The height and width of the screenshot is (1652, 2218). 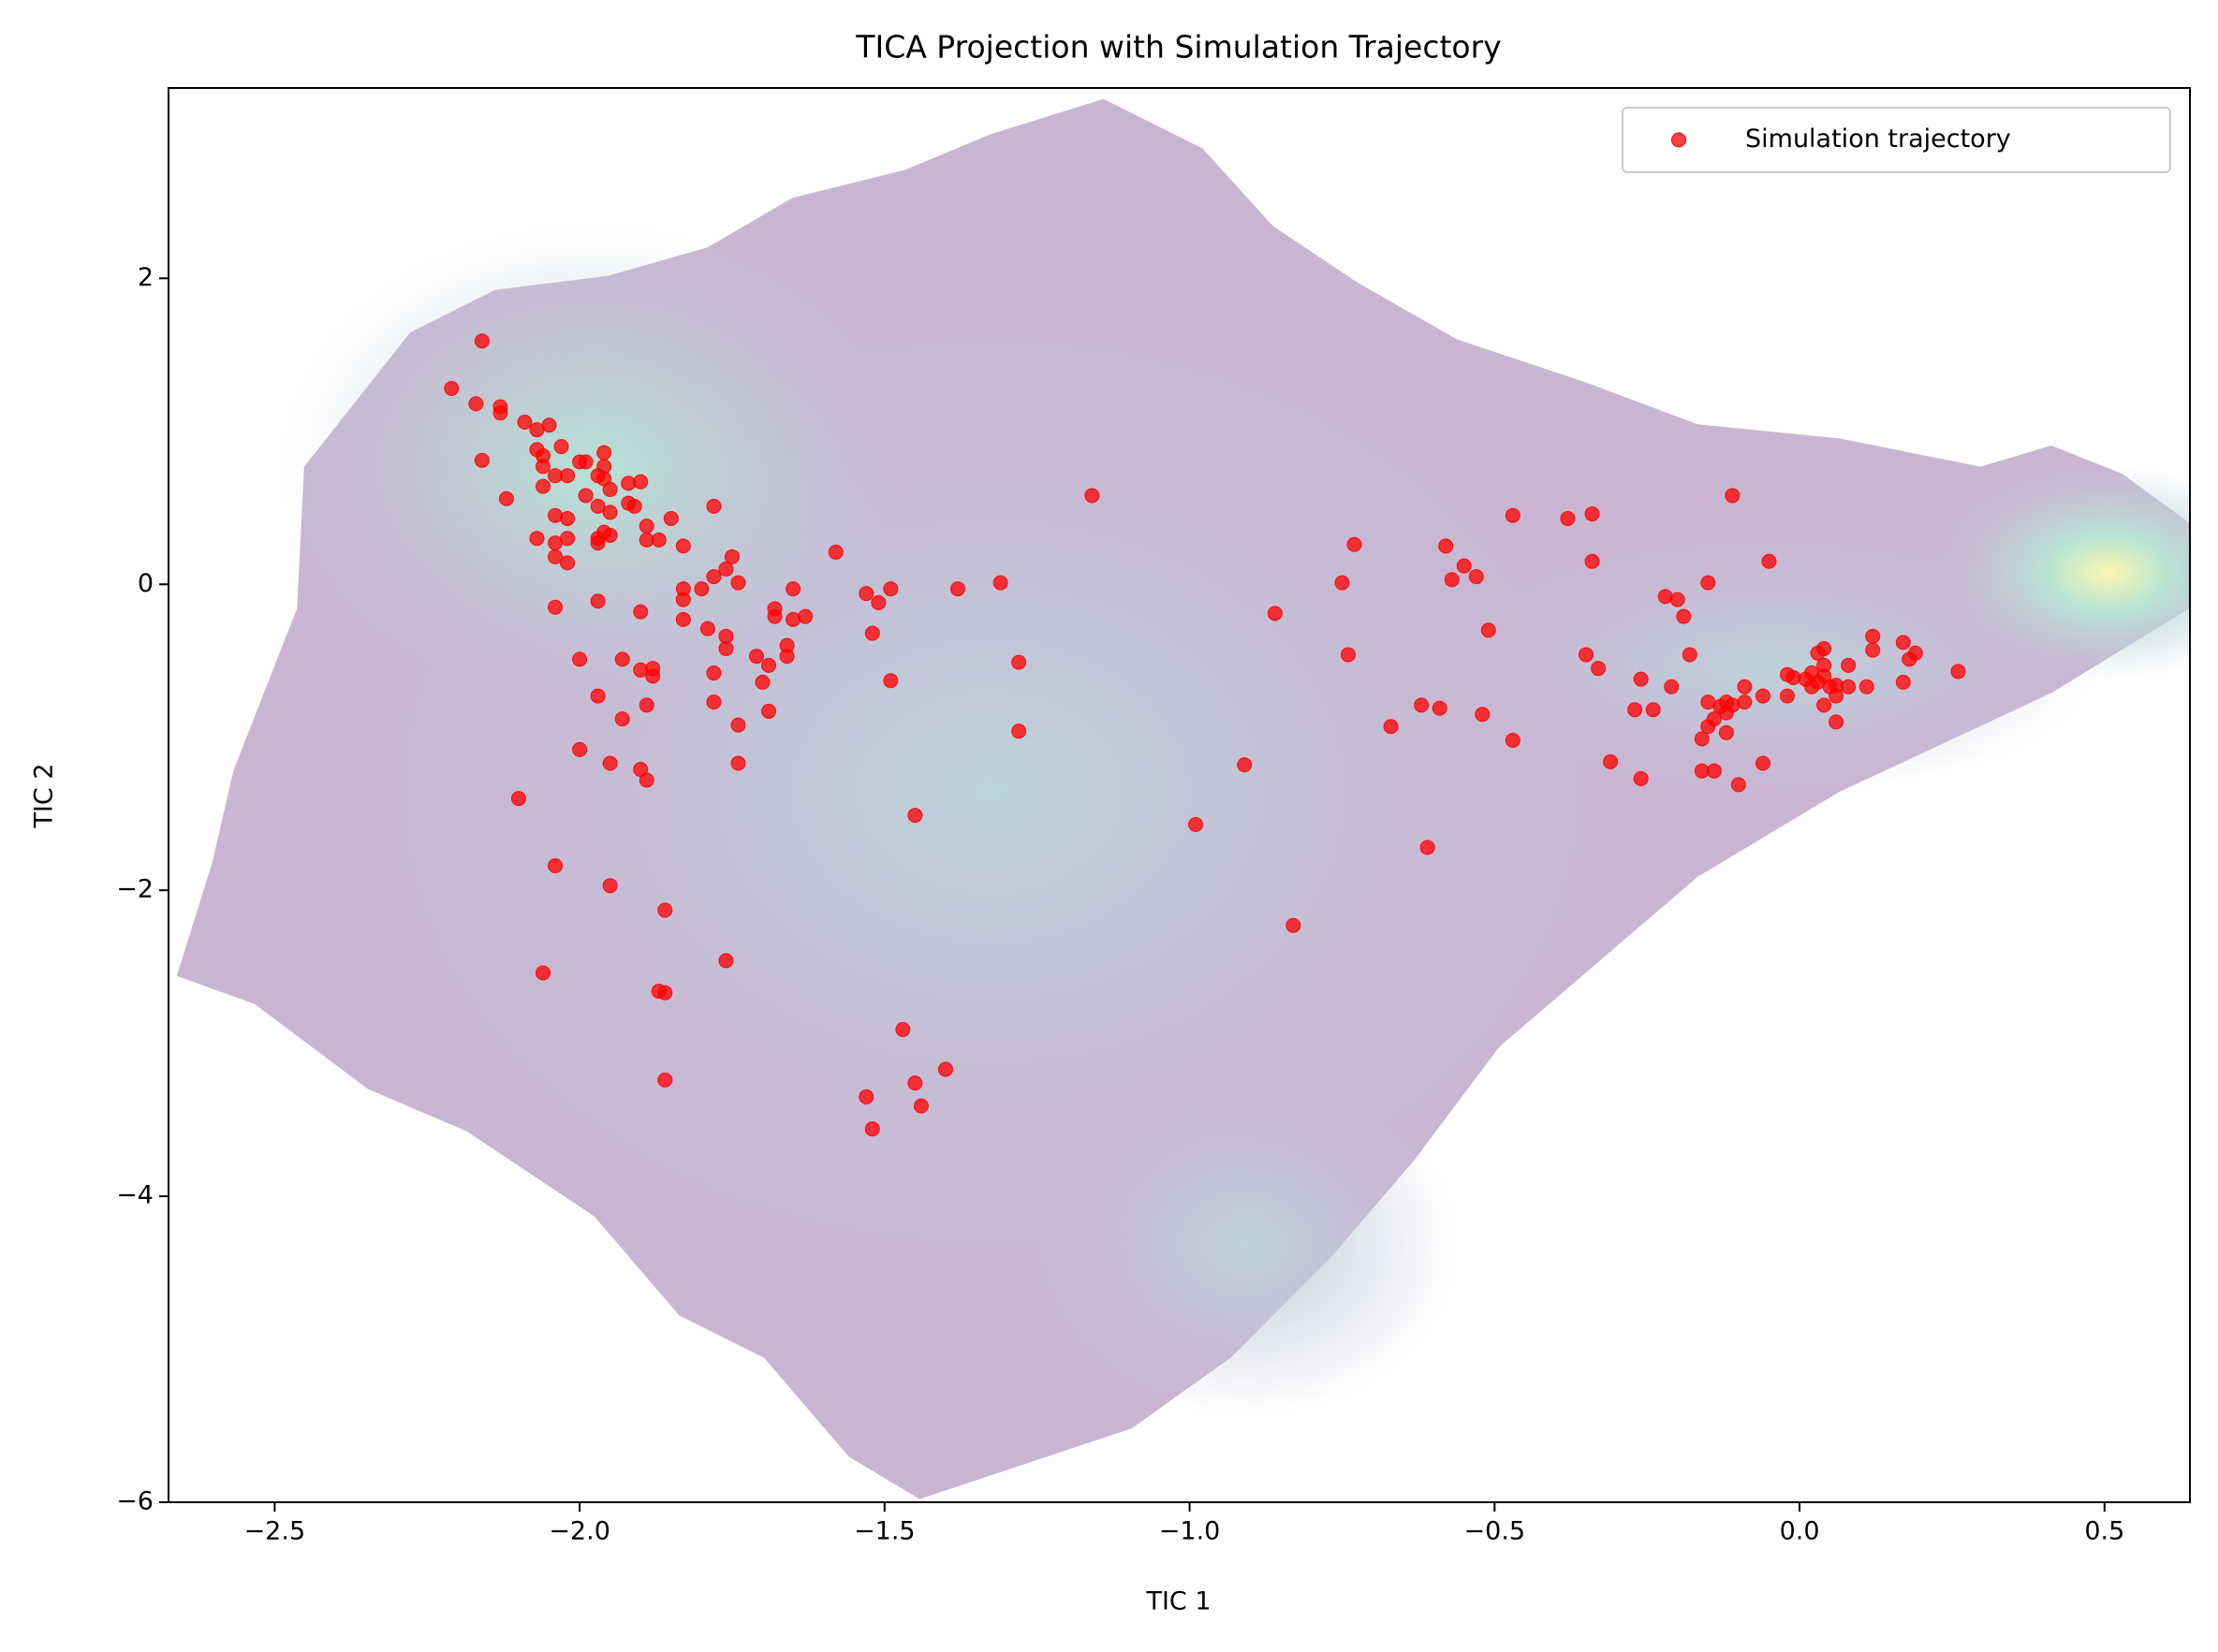 I want to click on x-tick-label: −1.5, so click(x=885, y=1531).